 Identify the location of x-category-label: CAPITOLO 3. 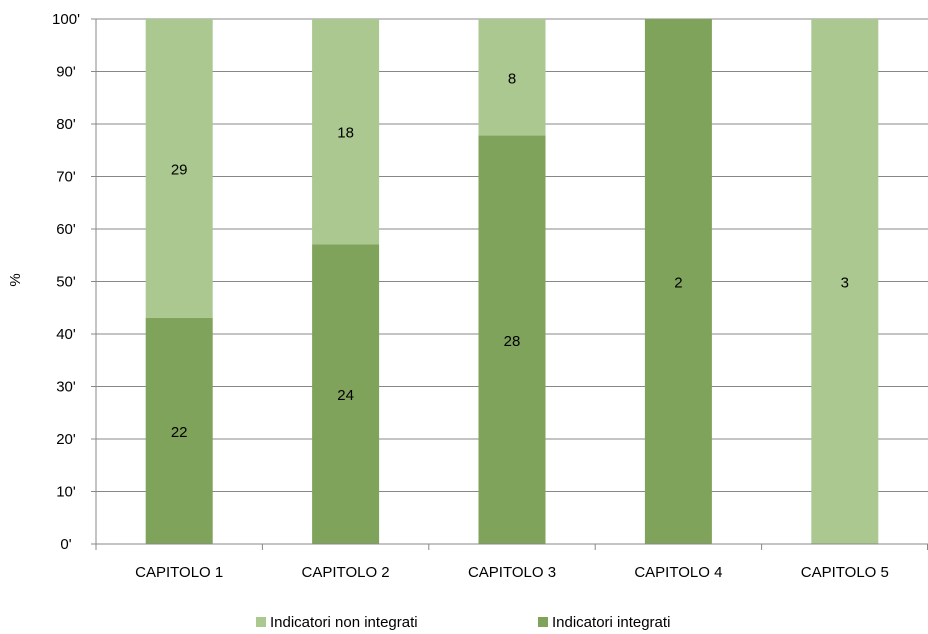
(512, 572).